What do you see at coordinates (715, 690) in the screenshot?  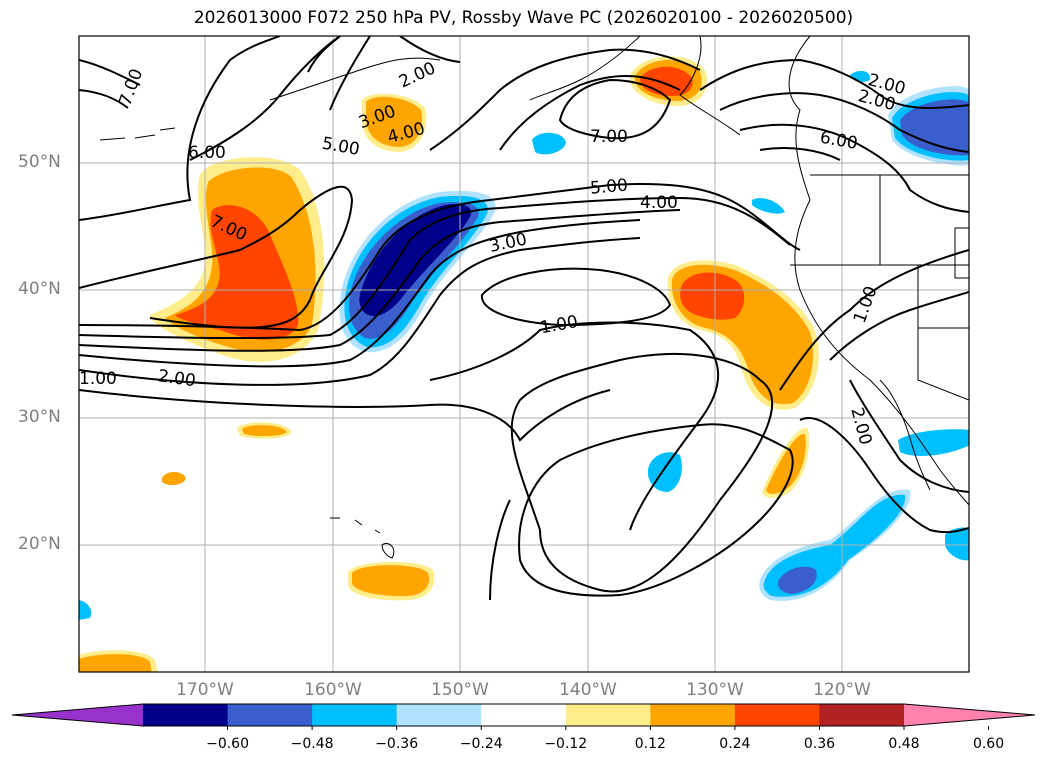 I see `lon-label-130w: 130°W` at bounding box center [715, 690].